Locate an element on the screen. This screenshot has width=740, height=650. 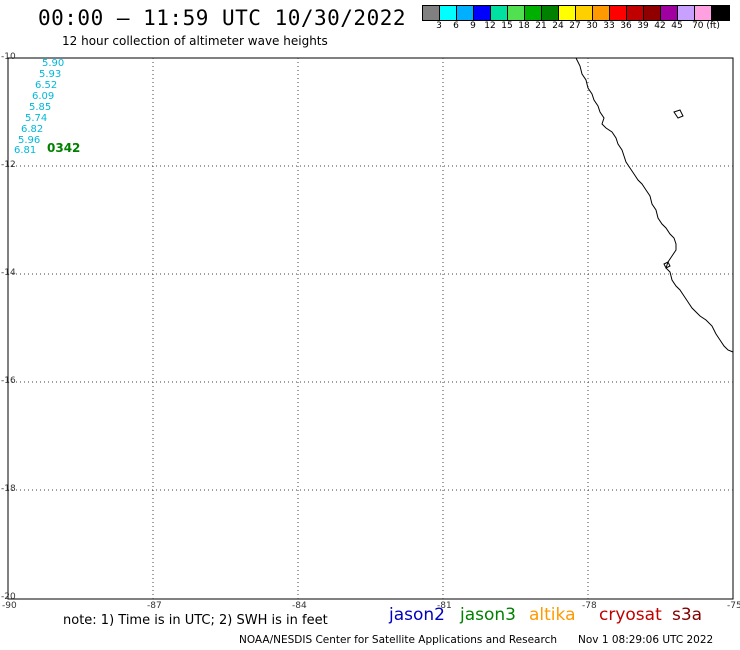
latitude-label: -12 is located at coordinates (8, 165).